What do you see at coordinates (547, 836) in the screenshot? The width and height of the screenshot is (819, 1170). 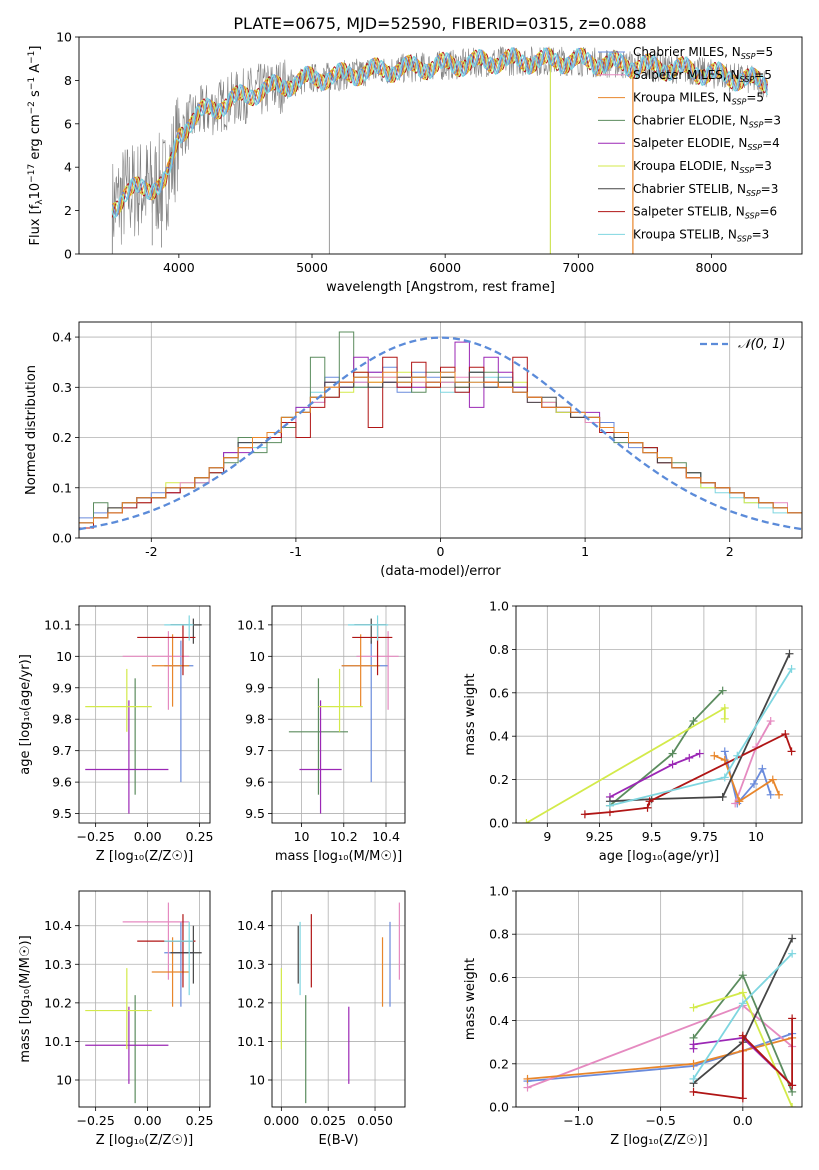 I see `x-tick-label: 9` at bounding box center [547, 836].